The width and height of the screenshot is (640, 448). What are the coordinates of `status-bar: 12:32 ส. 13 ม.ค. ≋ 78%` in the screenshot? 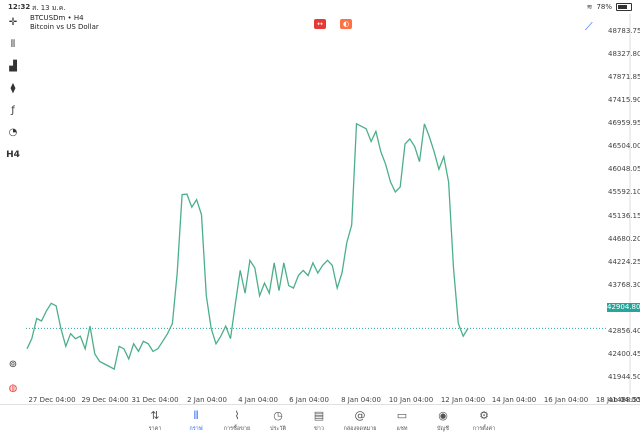 It's located at (320, 7).